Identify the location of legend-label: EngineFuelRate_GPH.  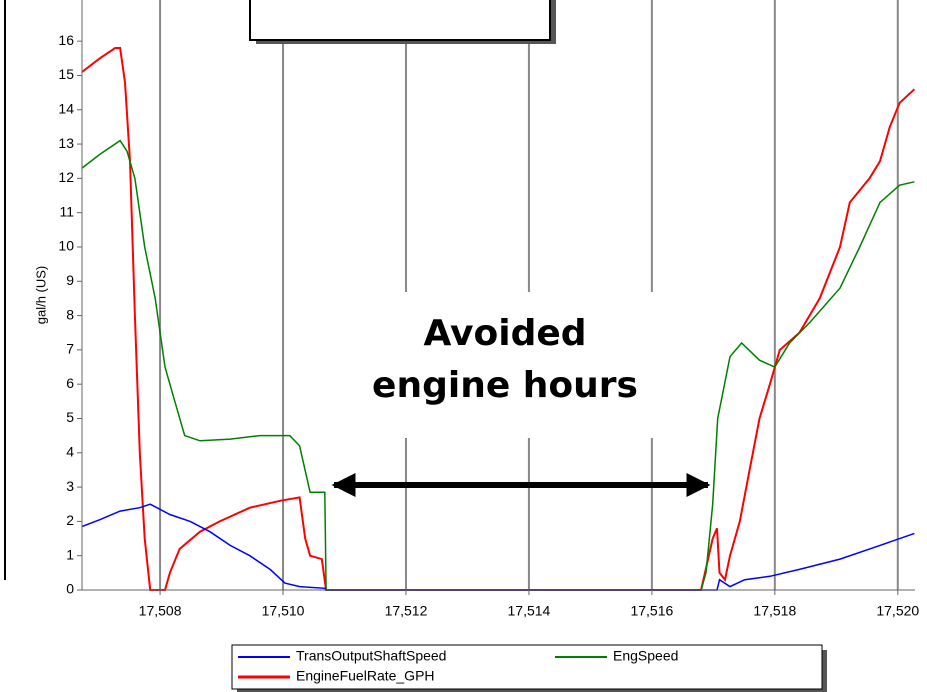
(365, 676).